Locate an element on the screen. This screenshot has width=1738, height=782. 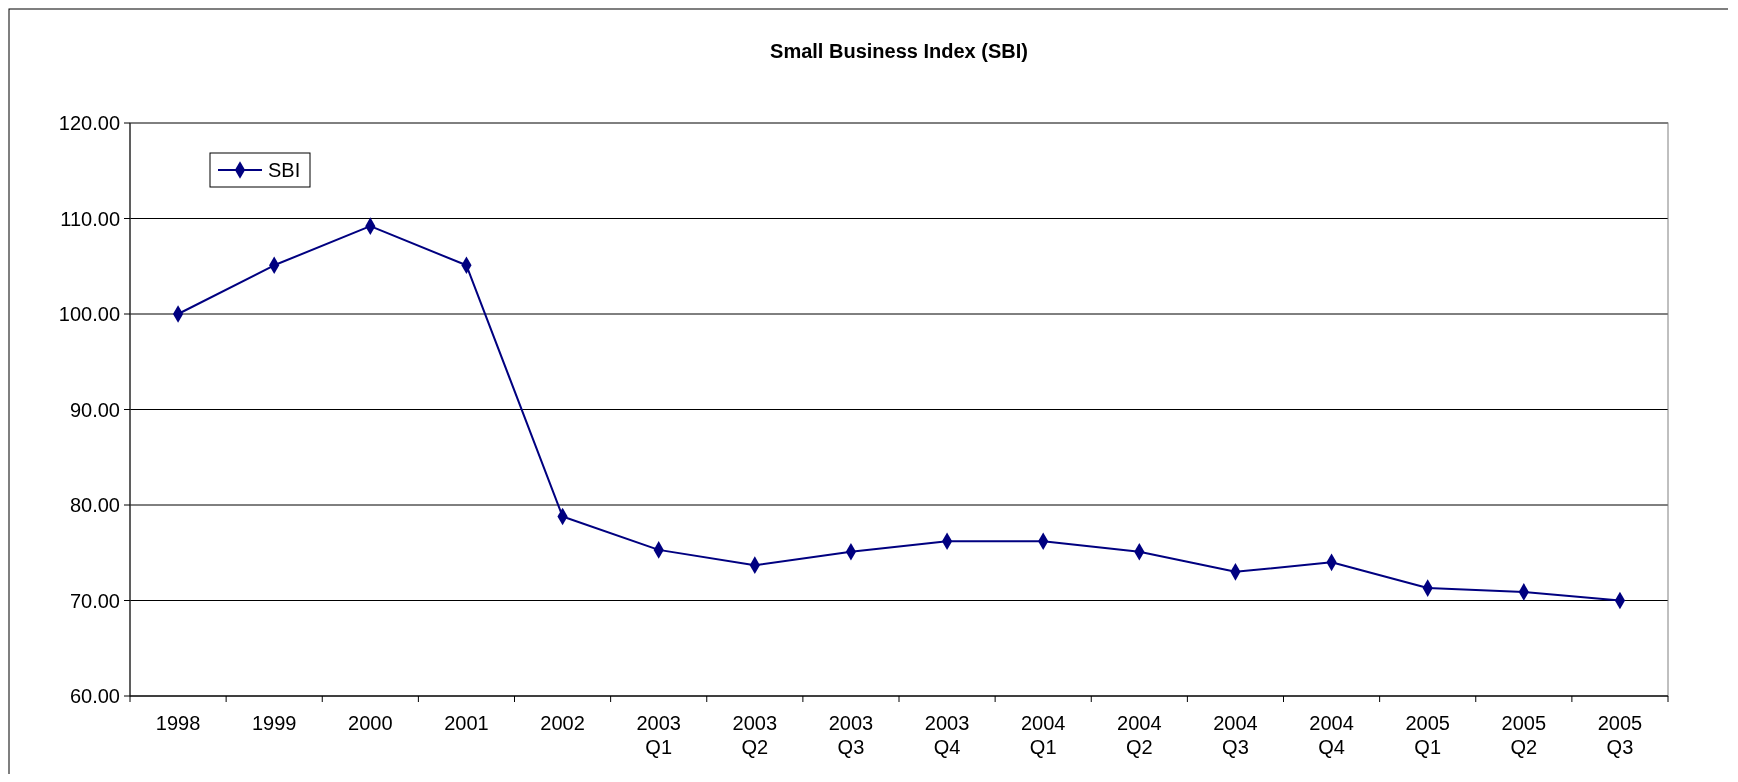
y-tick-label: 110.00 is located at coordinates (90, 218).